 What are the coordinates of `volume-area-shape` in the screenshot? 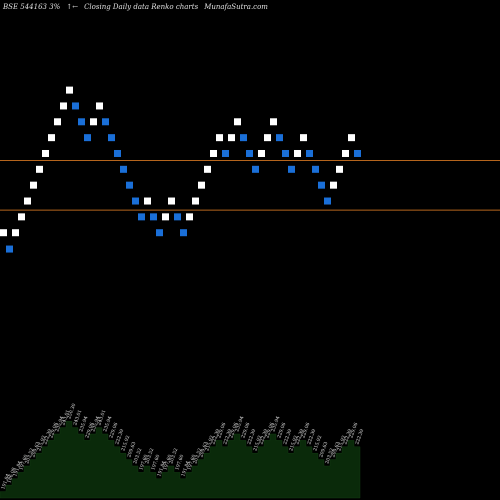 It's located at (180, 459).